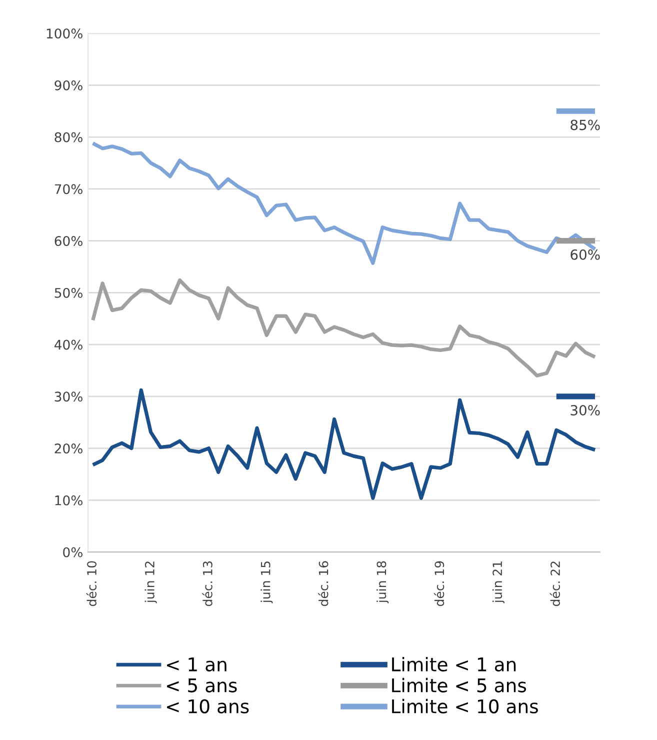 This screenshot has height=740, width=657. I want to click on y-tick-label: 90%, so click(68, 85).